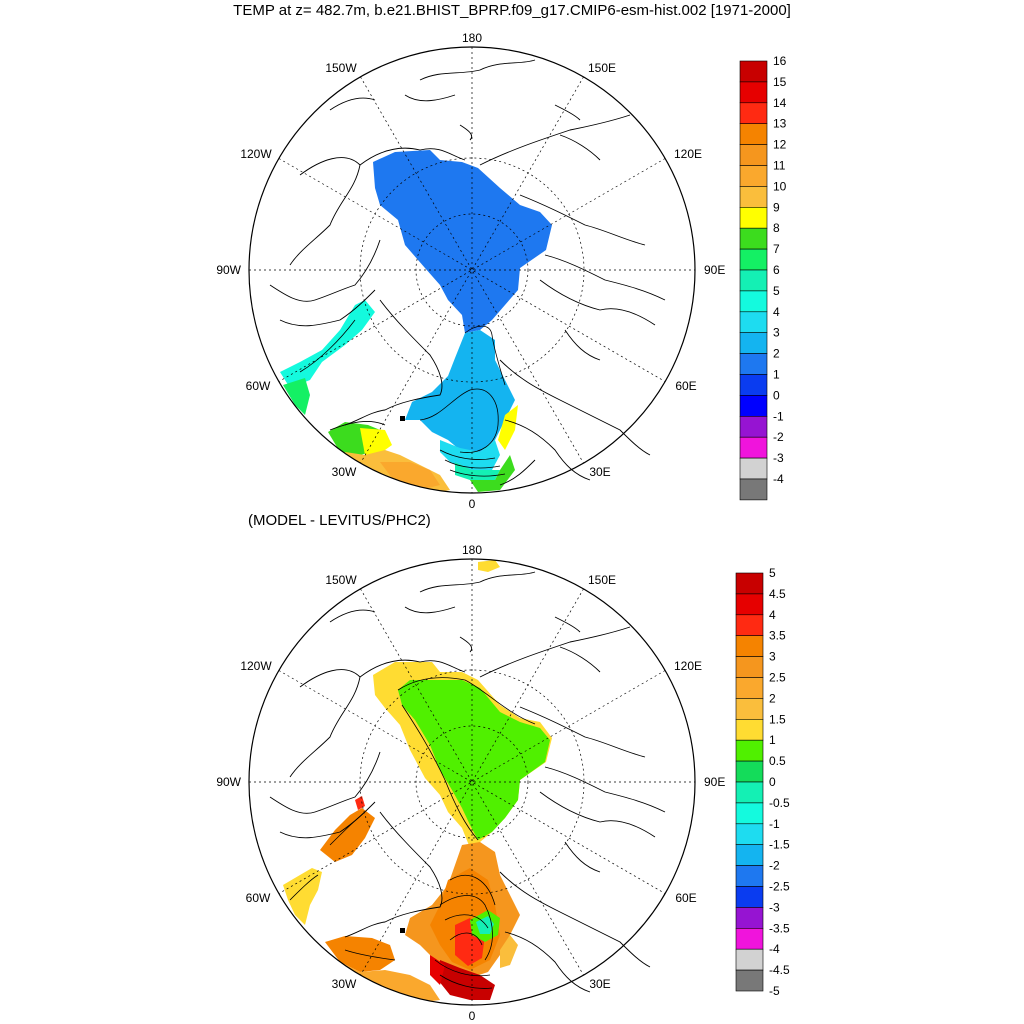 The image size is (1024, 1024). What do you see at coordinates (437, 970) in the screenshot?
I see `bottom-atlantic-red-fill` at bounding box center [437, 970].